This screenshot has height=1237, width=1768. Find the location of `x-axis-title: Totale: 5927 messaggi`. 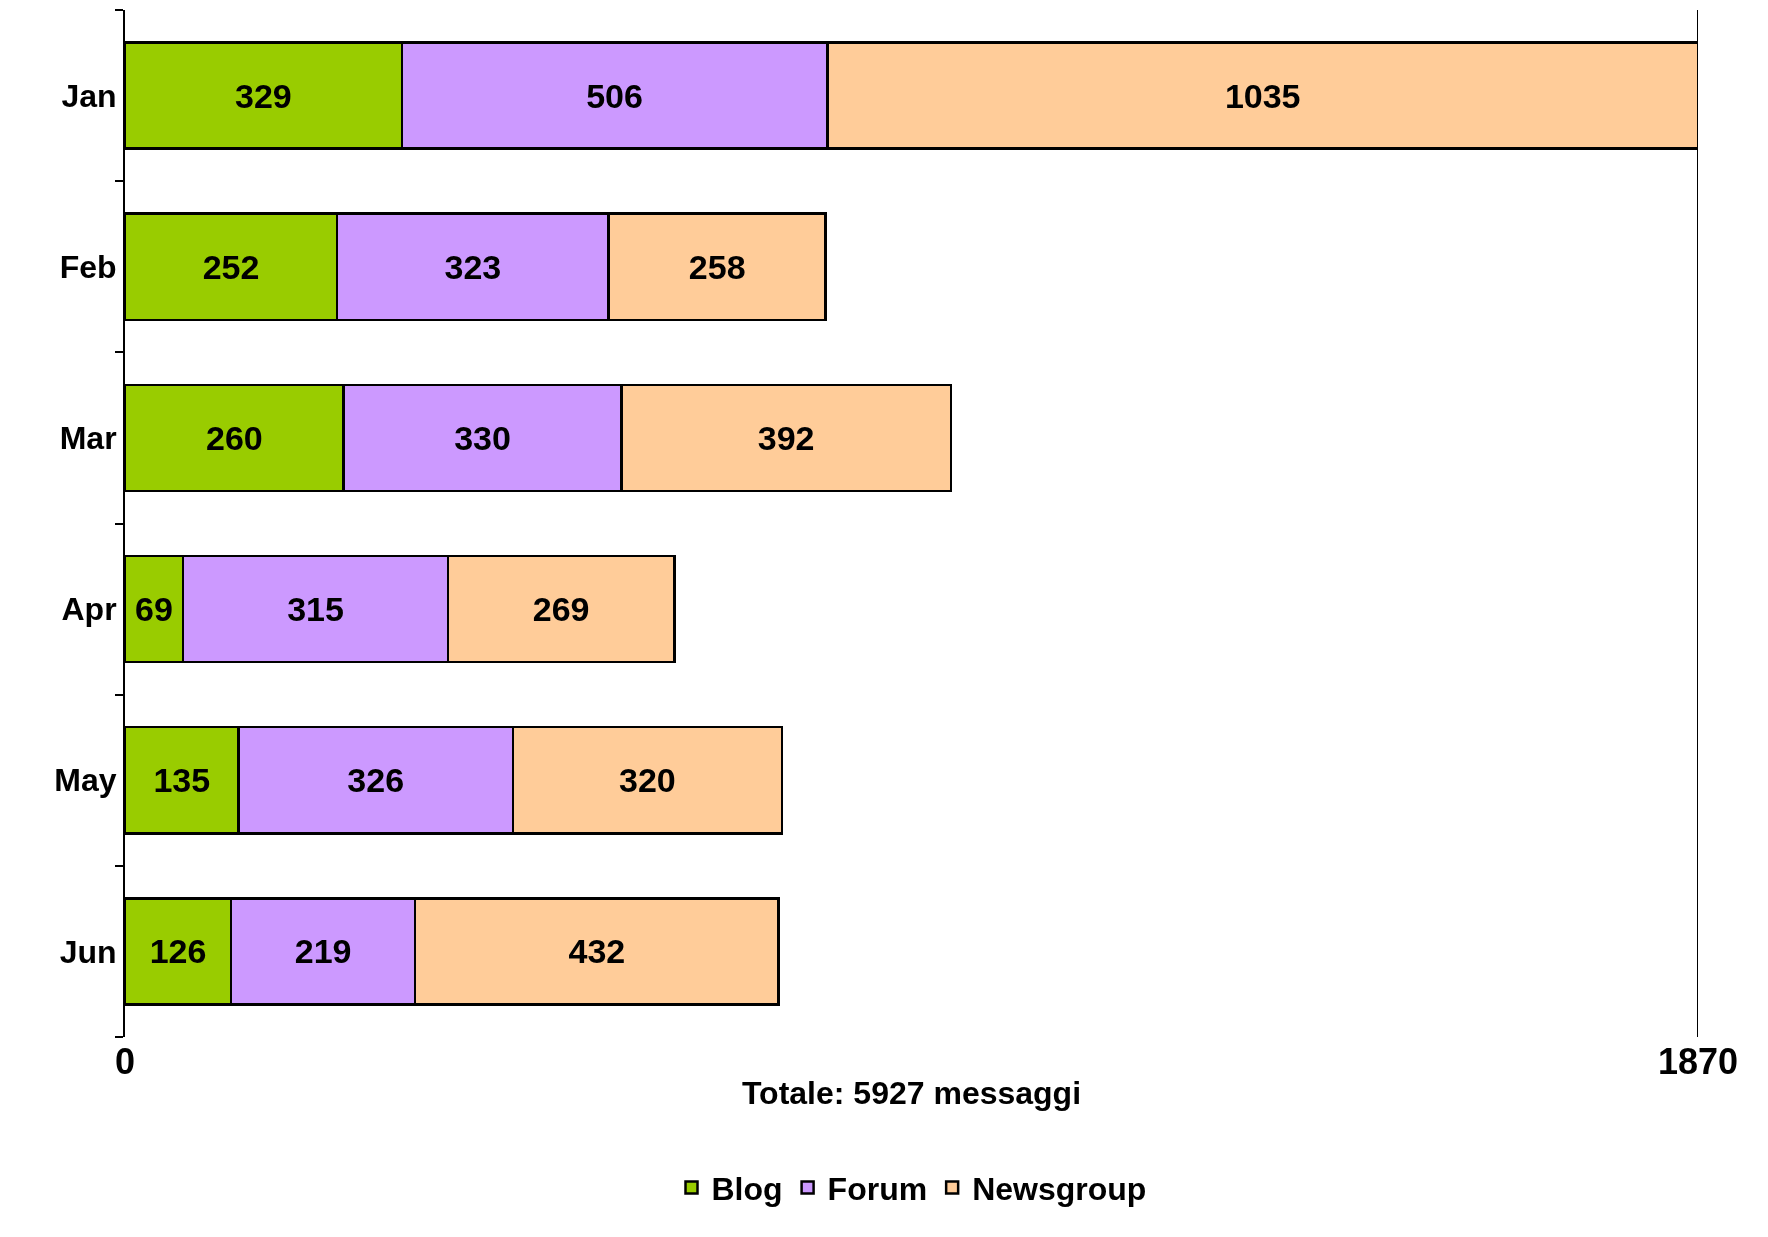

x-axis-title: Totale: 5927 messaggi is located at coordinates (911, 1092).